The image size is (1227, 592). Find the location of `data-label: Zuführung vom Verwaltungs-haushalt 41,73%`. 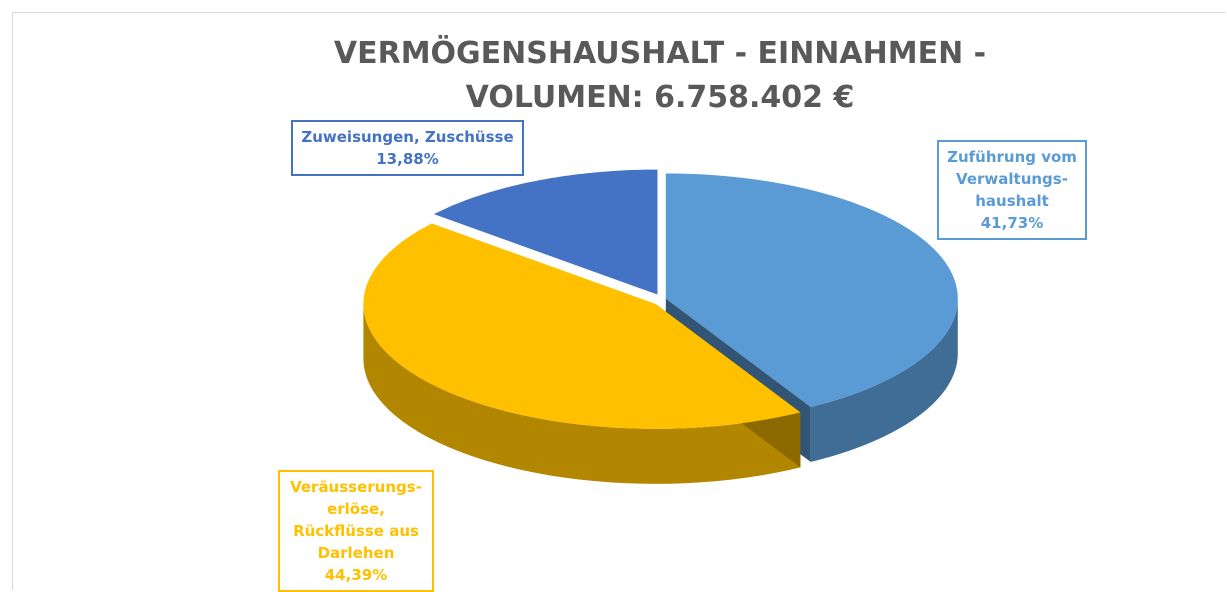

data-label: Zuführung vom Verwaltungs-haushalt 41,73% is located at coordinates (1012, 190).